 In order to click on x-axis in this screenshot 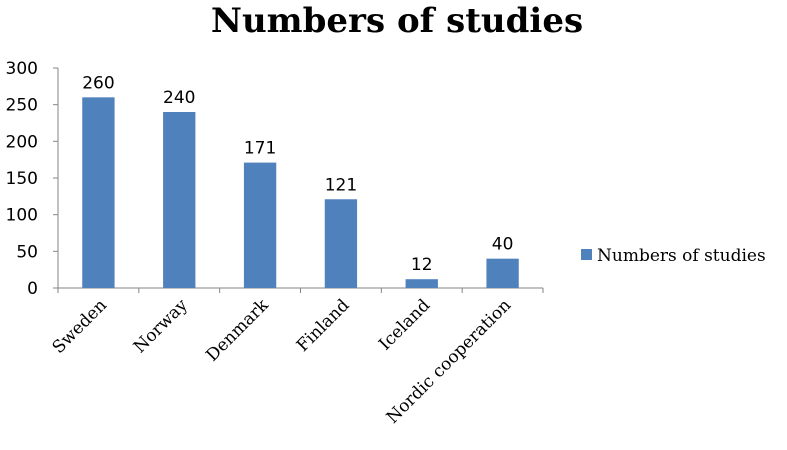, I will do `click(300, 290)`.